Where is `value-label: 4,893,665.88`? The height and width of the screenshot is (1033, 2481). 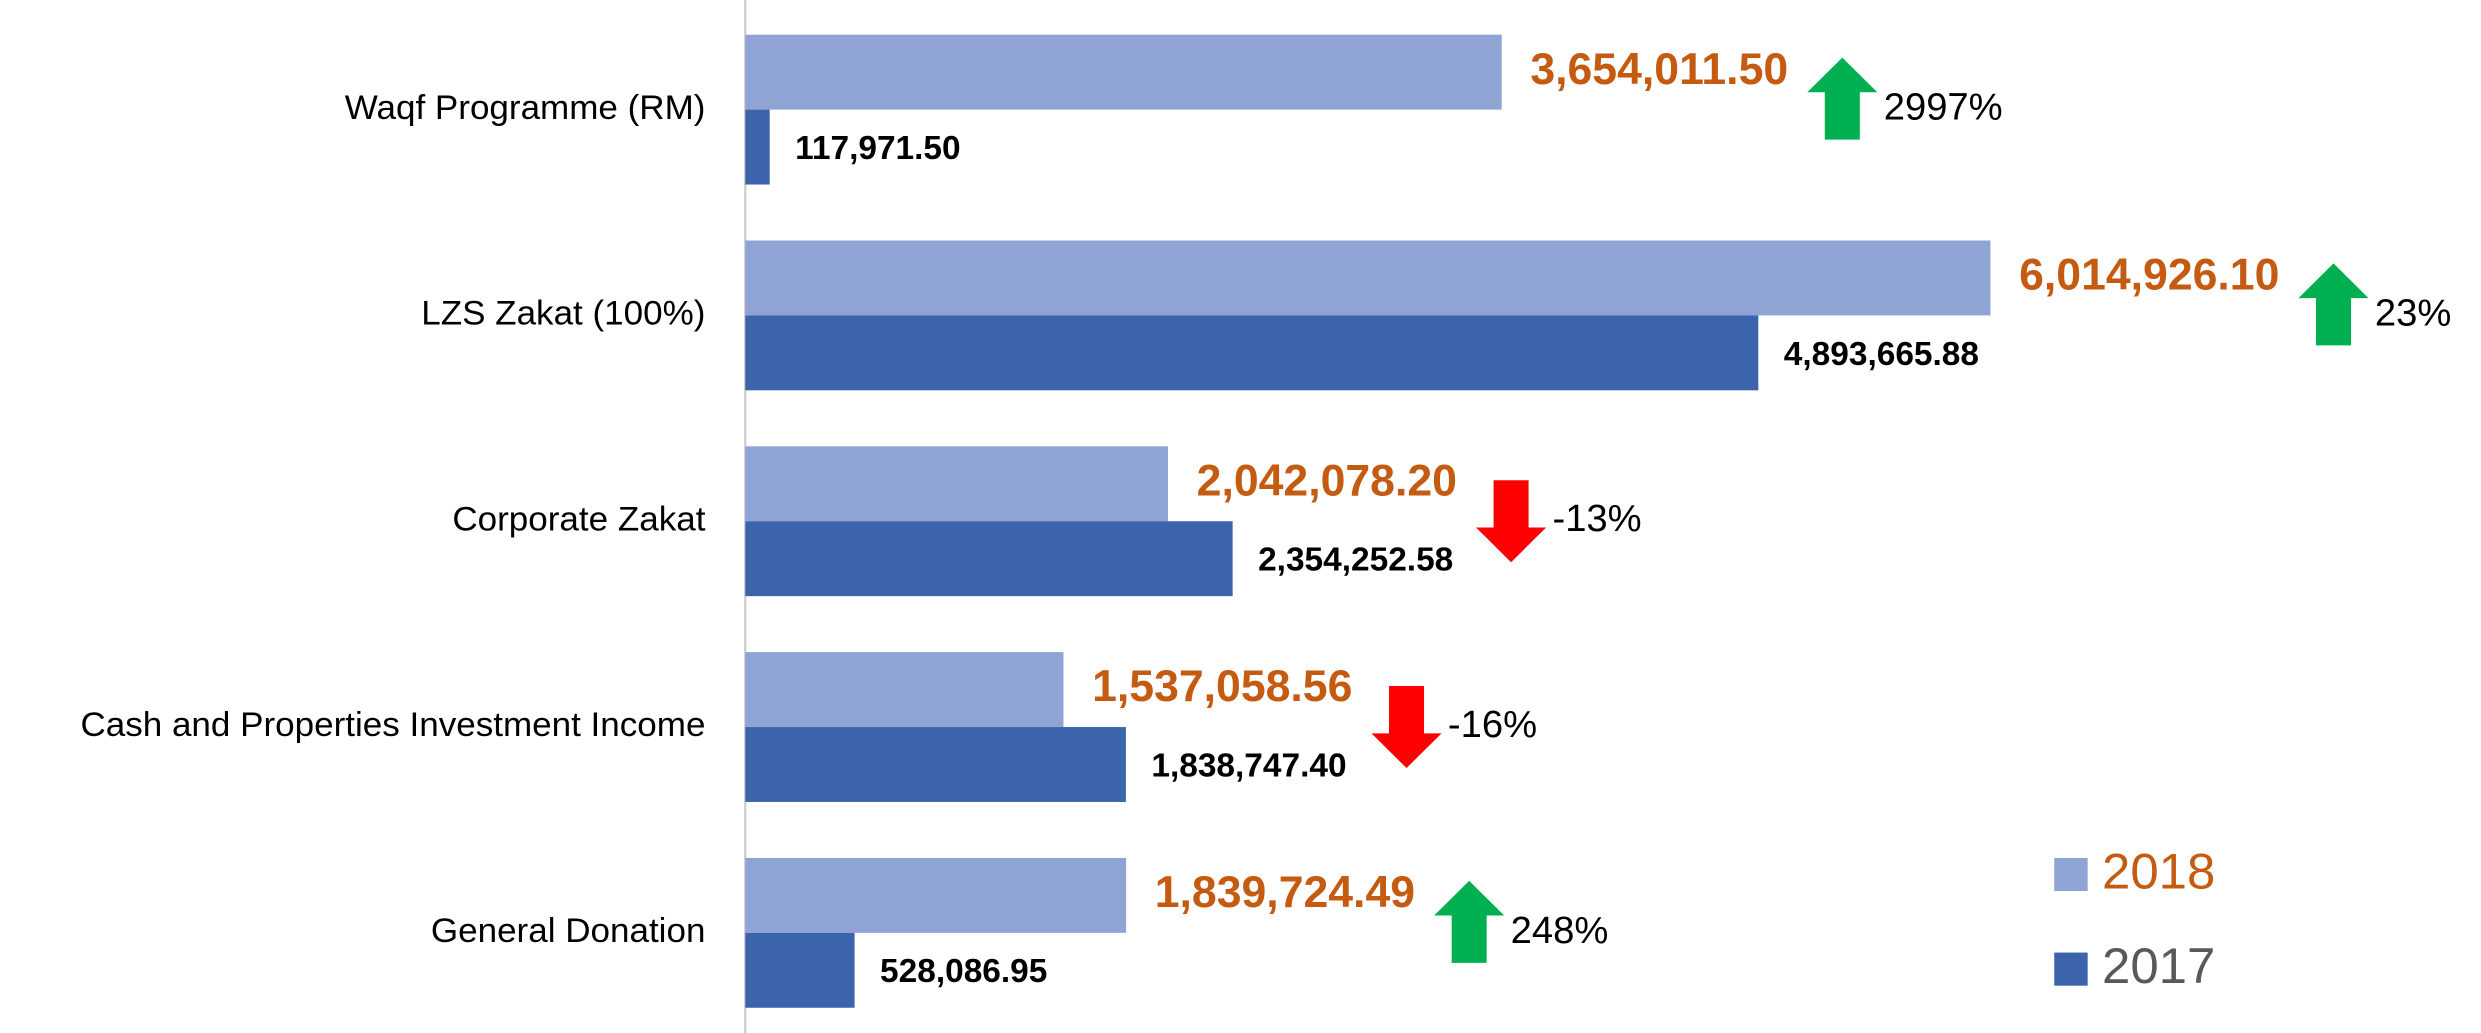 value-label: 4,893,665.88 is located at coordinates (1881, 354).